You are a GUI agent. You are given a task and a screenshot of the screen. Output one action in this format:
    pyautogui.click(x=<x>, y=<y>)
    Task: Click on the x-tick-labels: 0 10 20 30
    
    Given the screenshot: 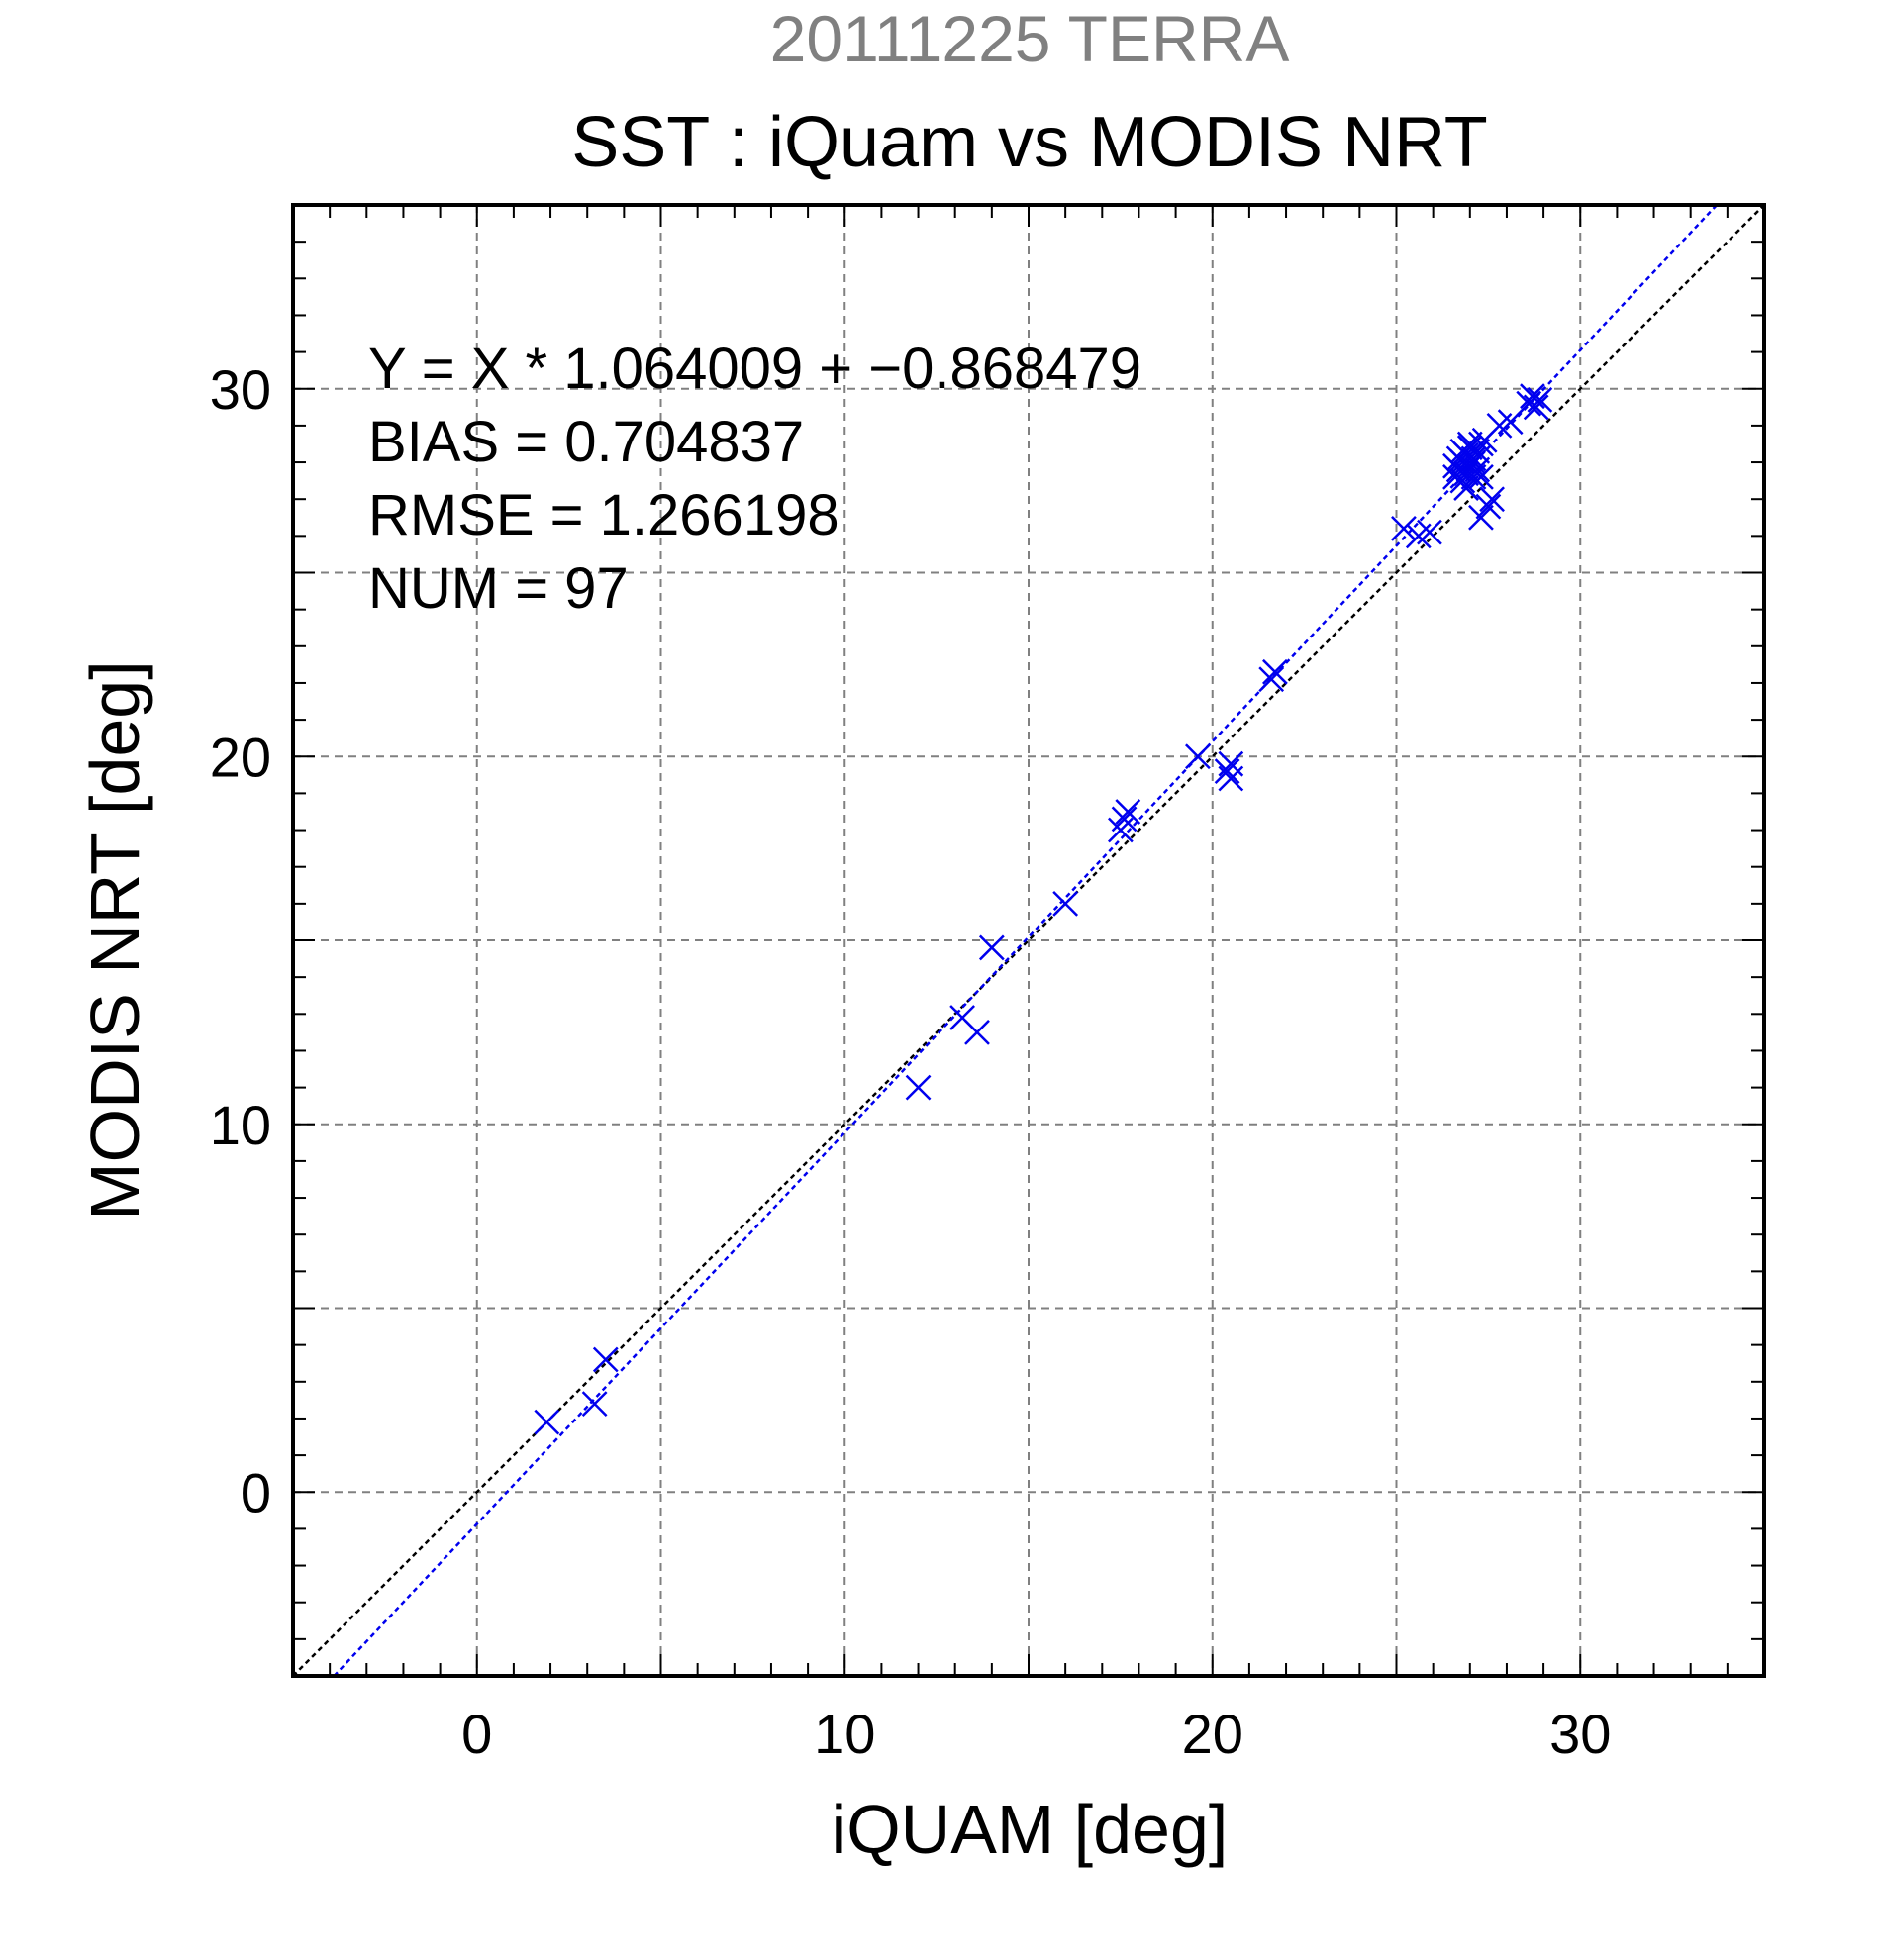 What is the action you would take?
    pyautogui.click(x=1036, y=1734)
    